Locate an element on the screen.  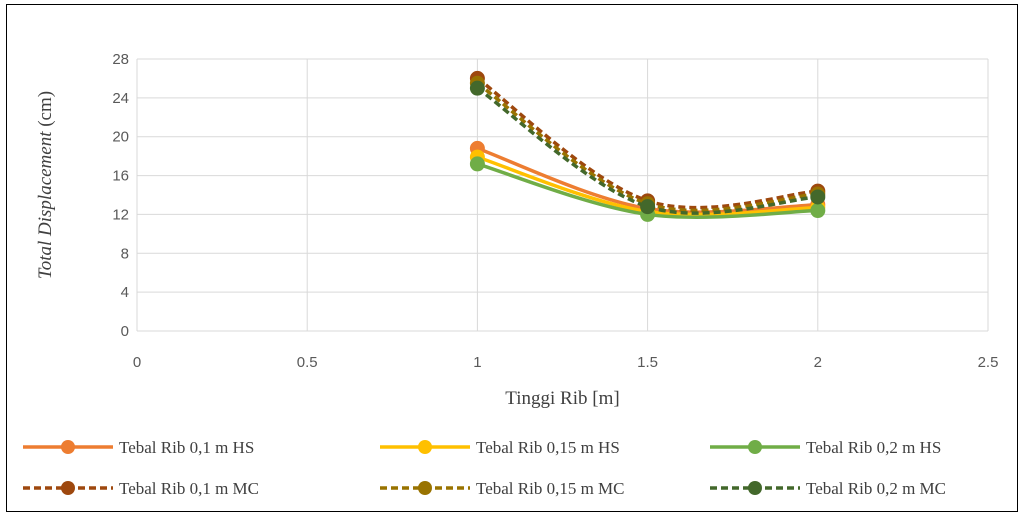
legend-label: Tebal Rib 0,2 m HS is located at coordinates (873, 447).